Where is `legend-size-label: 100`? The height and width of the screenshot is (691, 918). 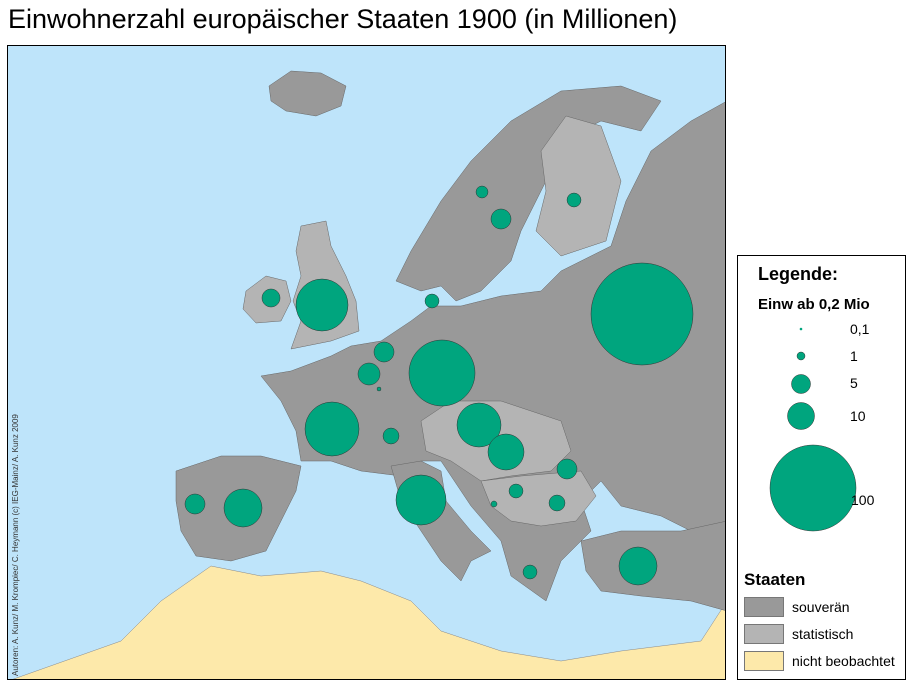
legend-size-label: 100 is located at coordinates (863, 500).